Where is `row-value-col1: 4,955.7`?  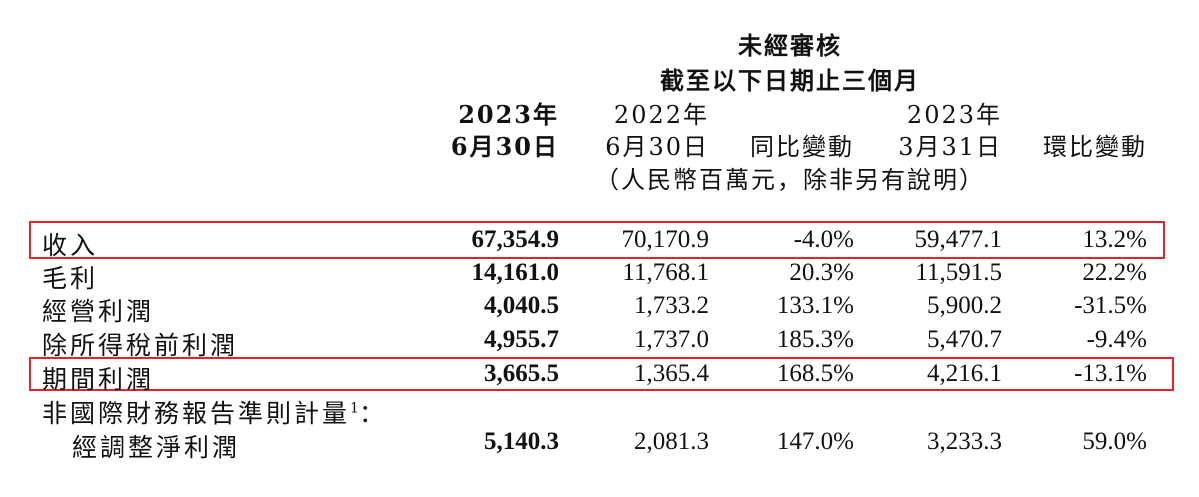
row-value-col1: 4,955.7 is located at coordinates (521, 339).